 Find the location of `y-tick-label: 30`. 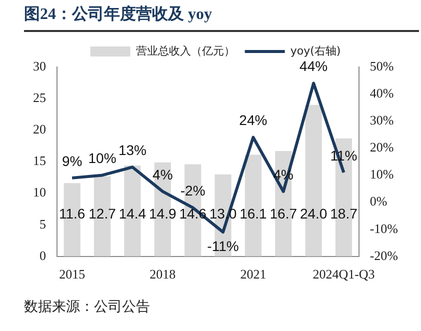

y-tick-label: 30 is located at coordinates (39, 66).